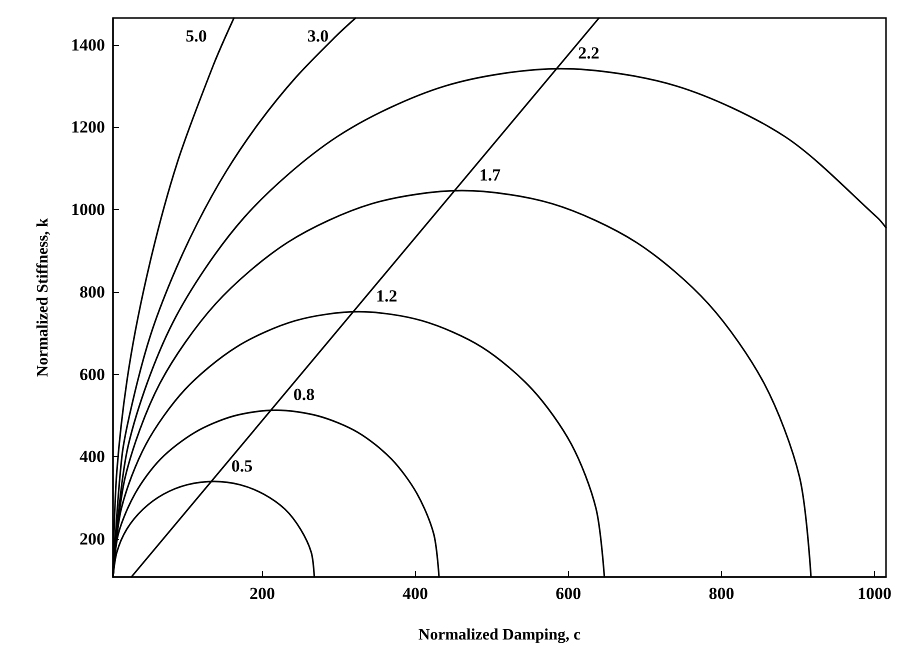  I want to click on series-label: 0.8, so click(304, 394).